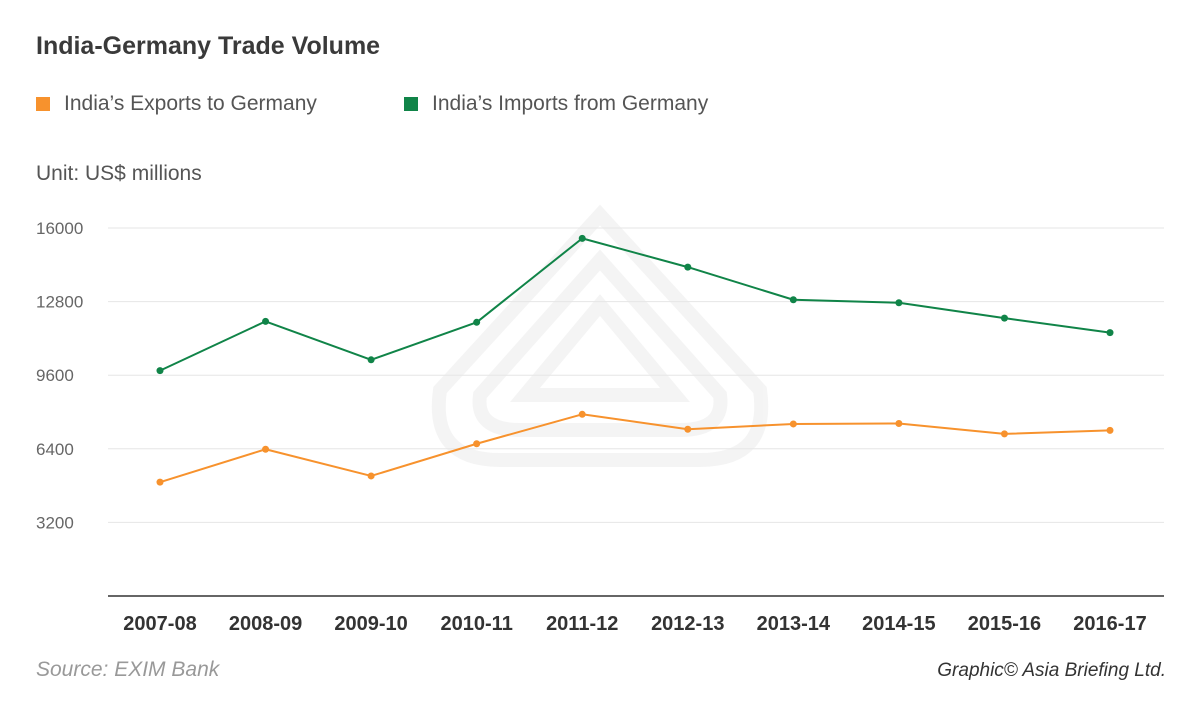 This screenshot has height=712, width=1200. Describe the element at coordinates (898, 624) in the screenshot. I see `x-tick-label: 2014-15` at that location.